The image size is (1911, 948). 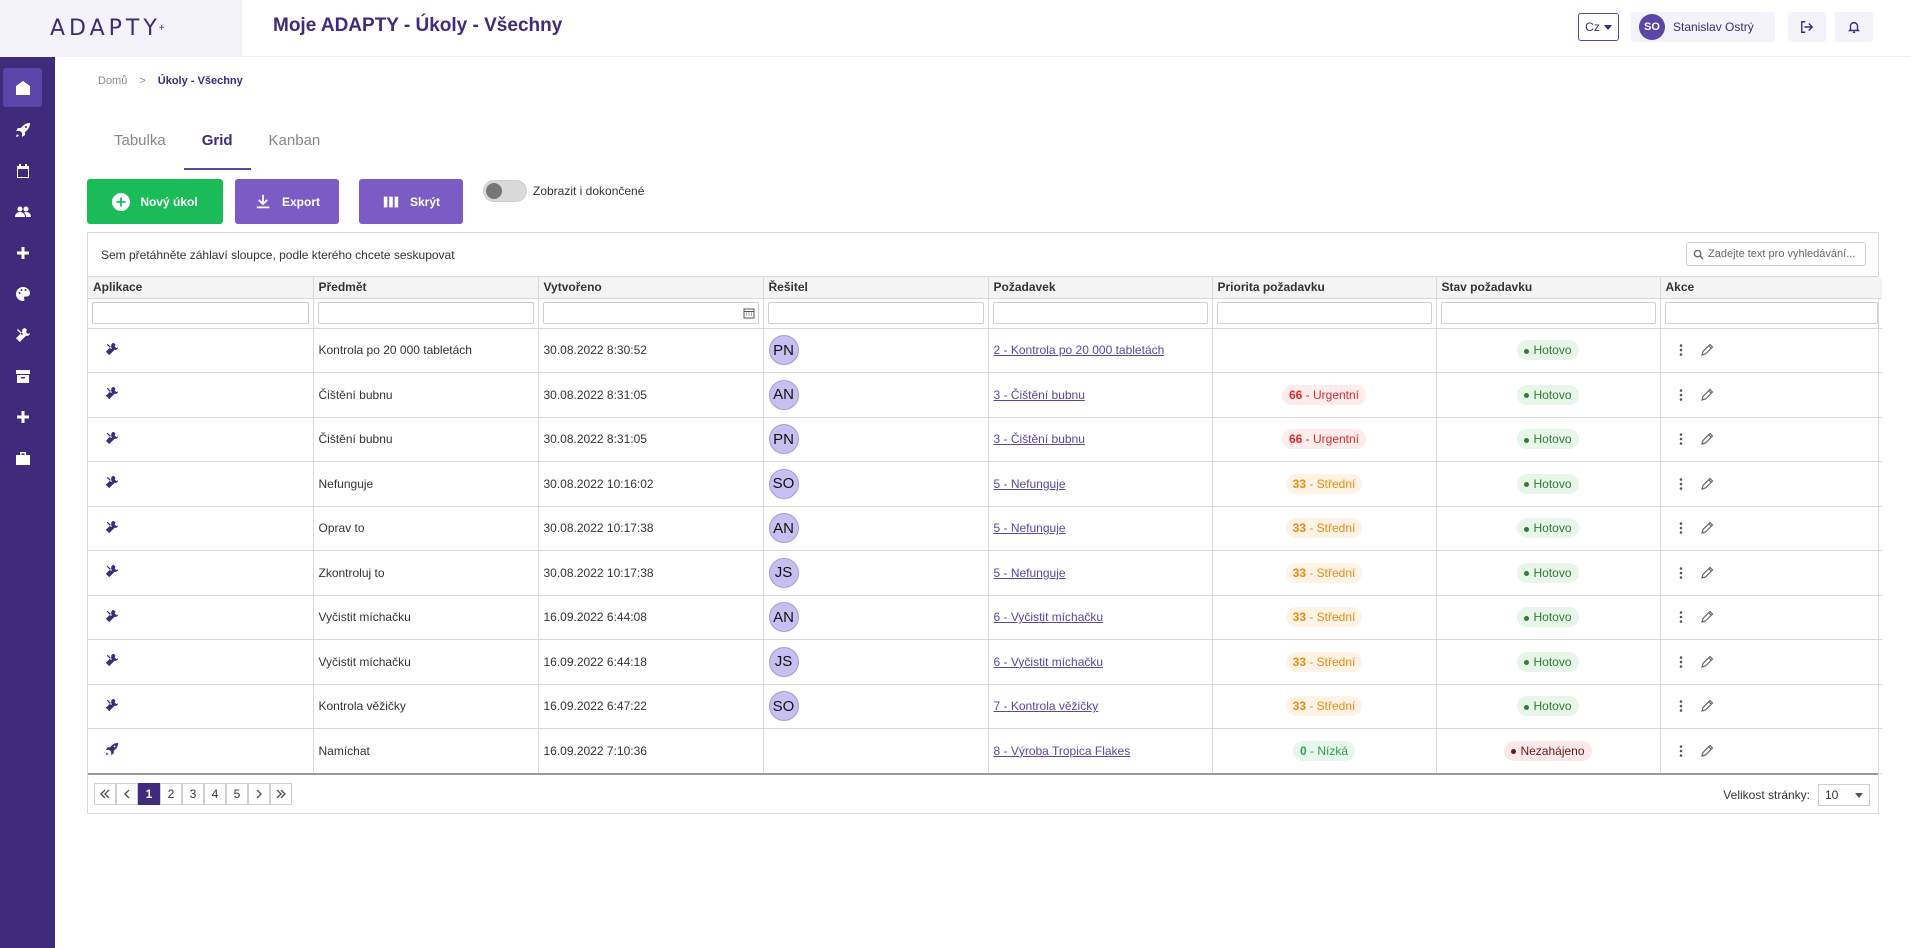 What do you see at coordinates (149, 794) in the screenshot?
I see `page-button-1: 1` at bounding box center [149, 794].